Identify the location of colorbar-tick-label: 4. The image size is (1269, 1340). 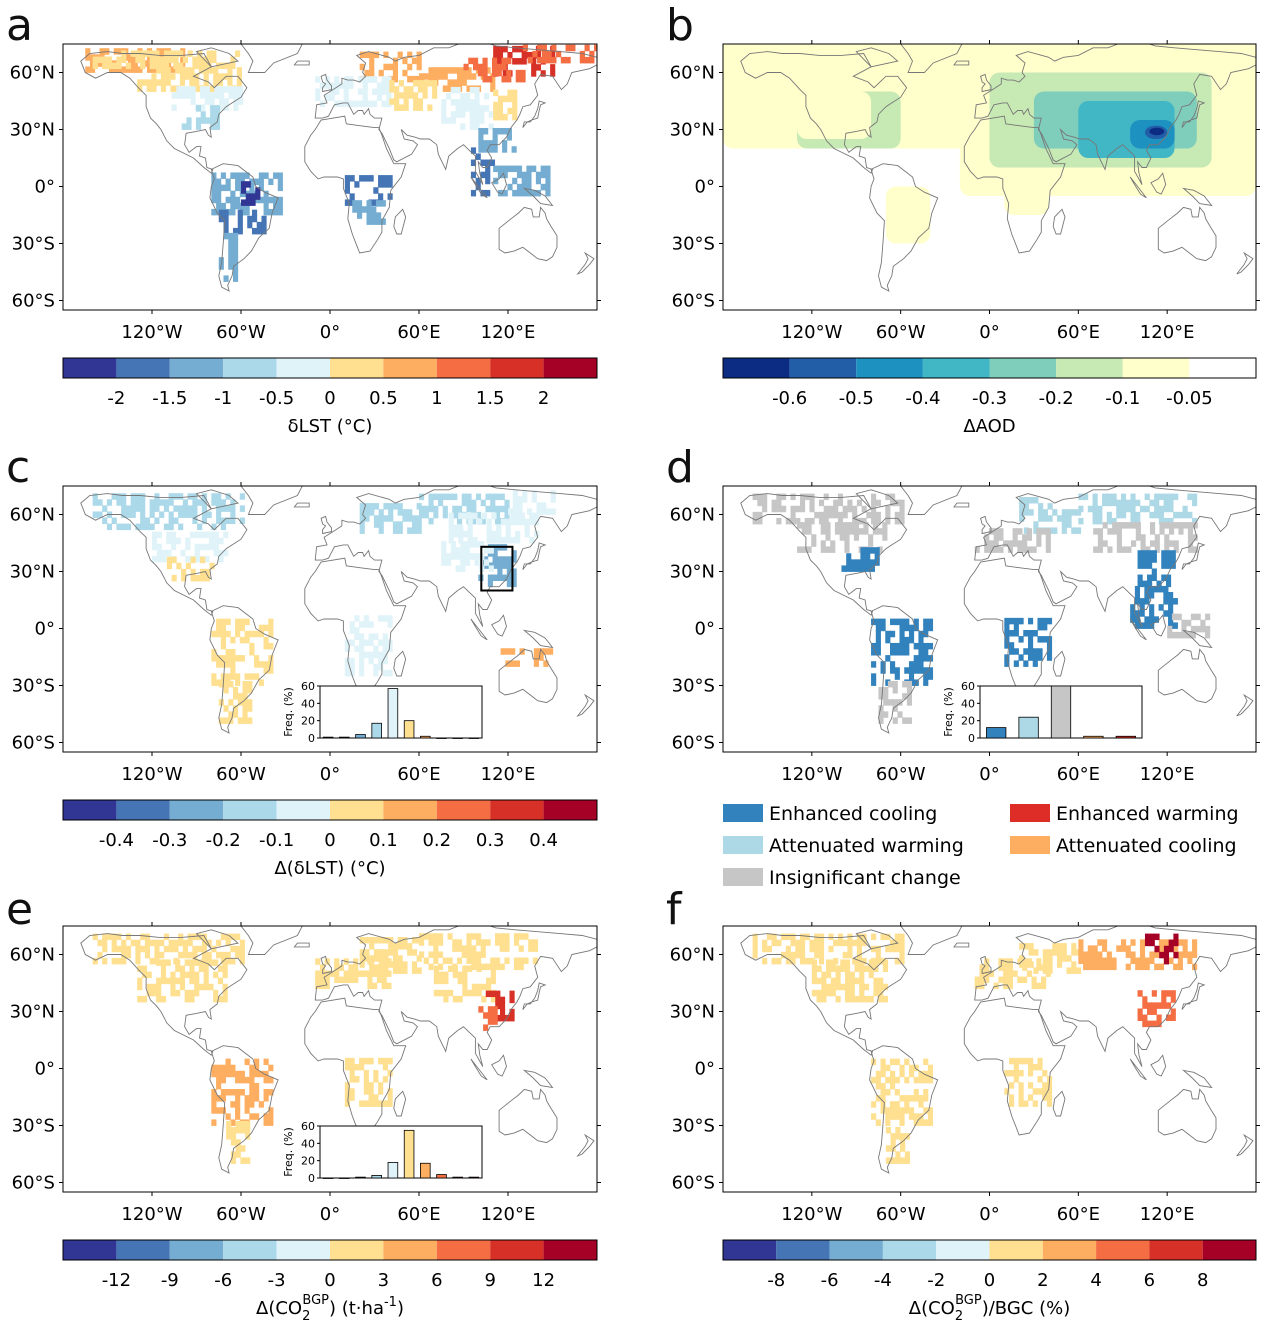
(1095, 1280).